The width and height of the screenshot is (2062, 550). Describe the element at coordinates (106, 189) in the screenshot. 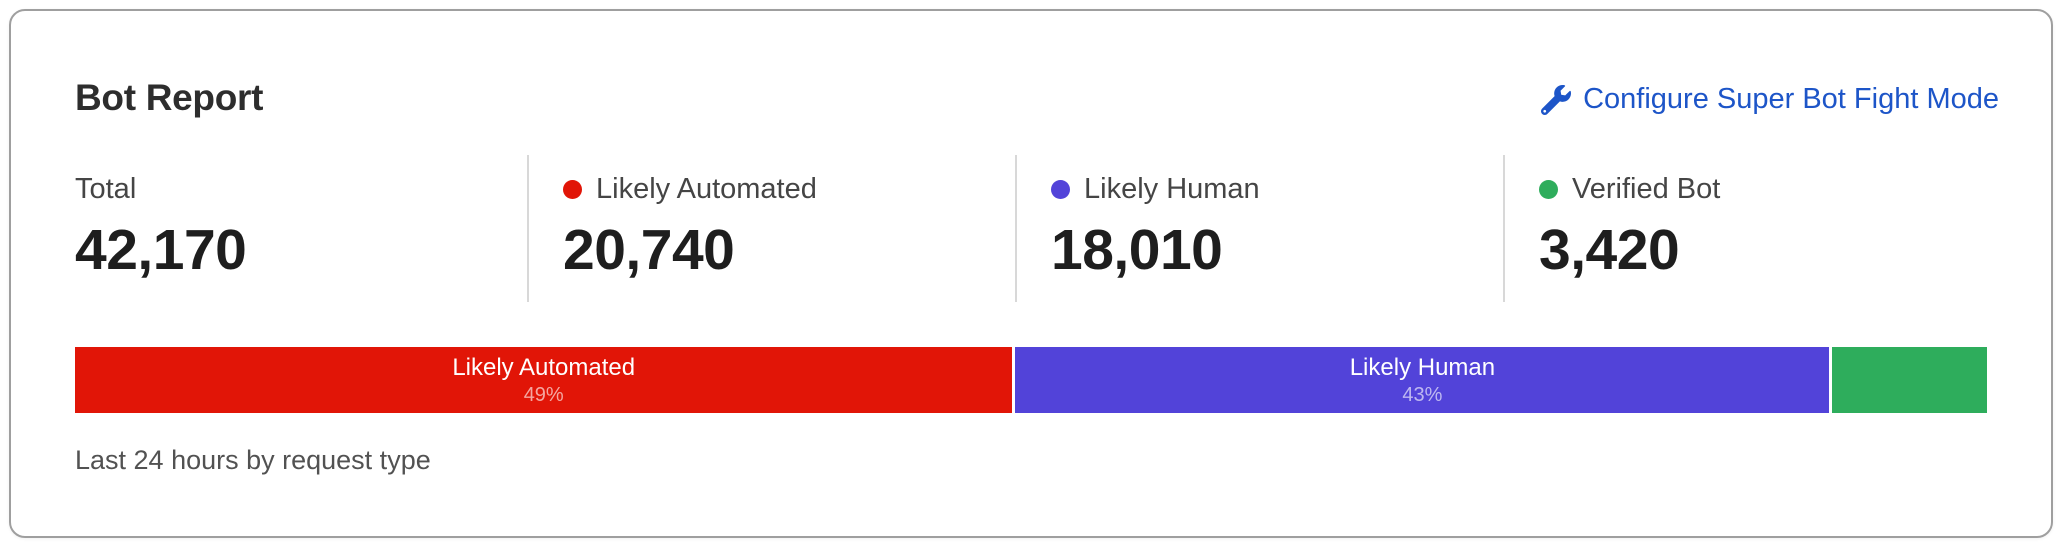

I see `stat-label: Total` at that location.